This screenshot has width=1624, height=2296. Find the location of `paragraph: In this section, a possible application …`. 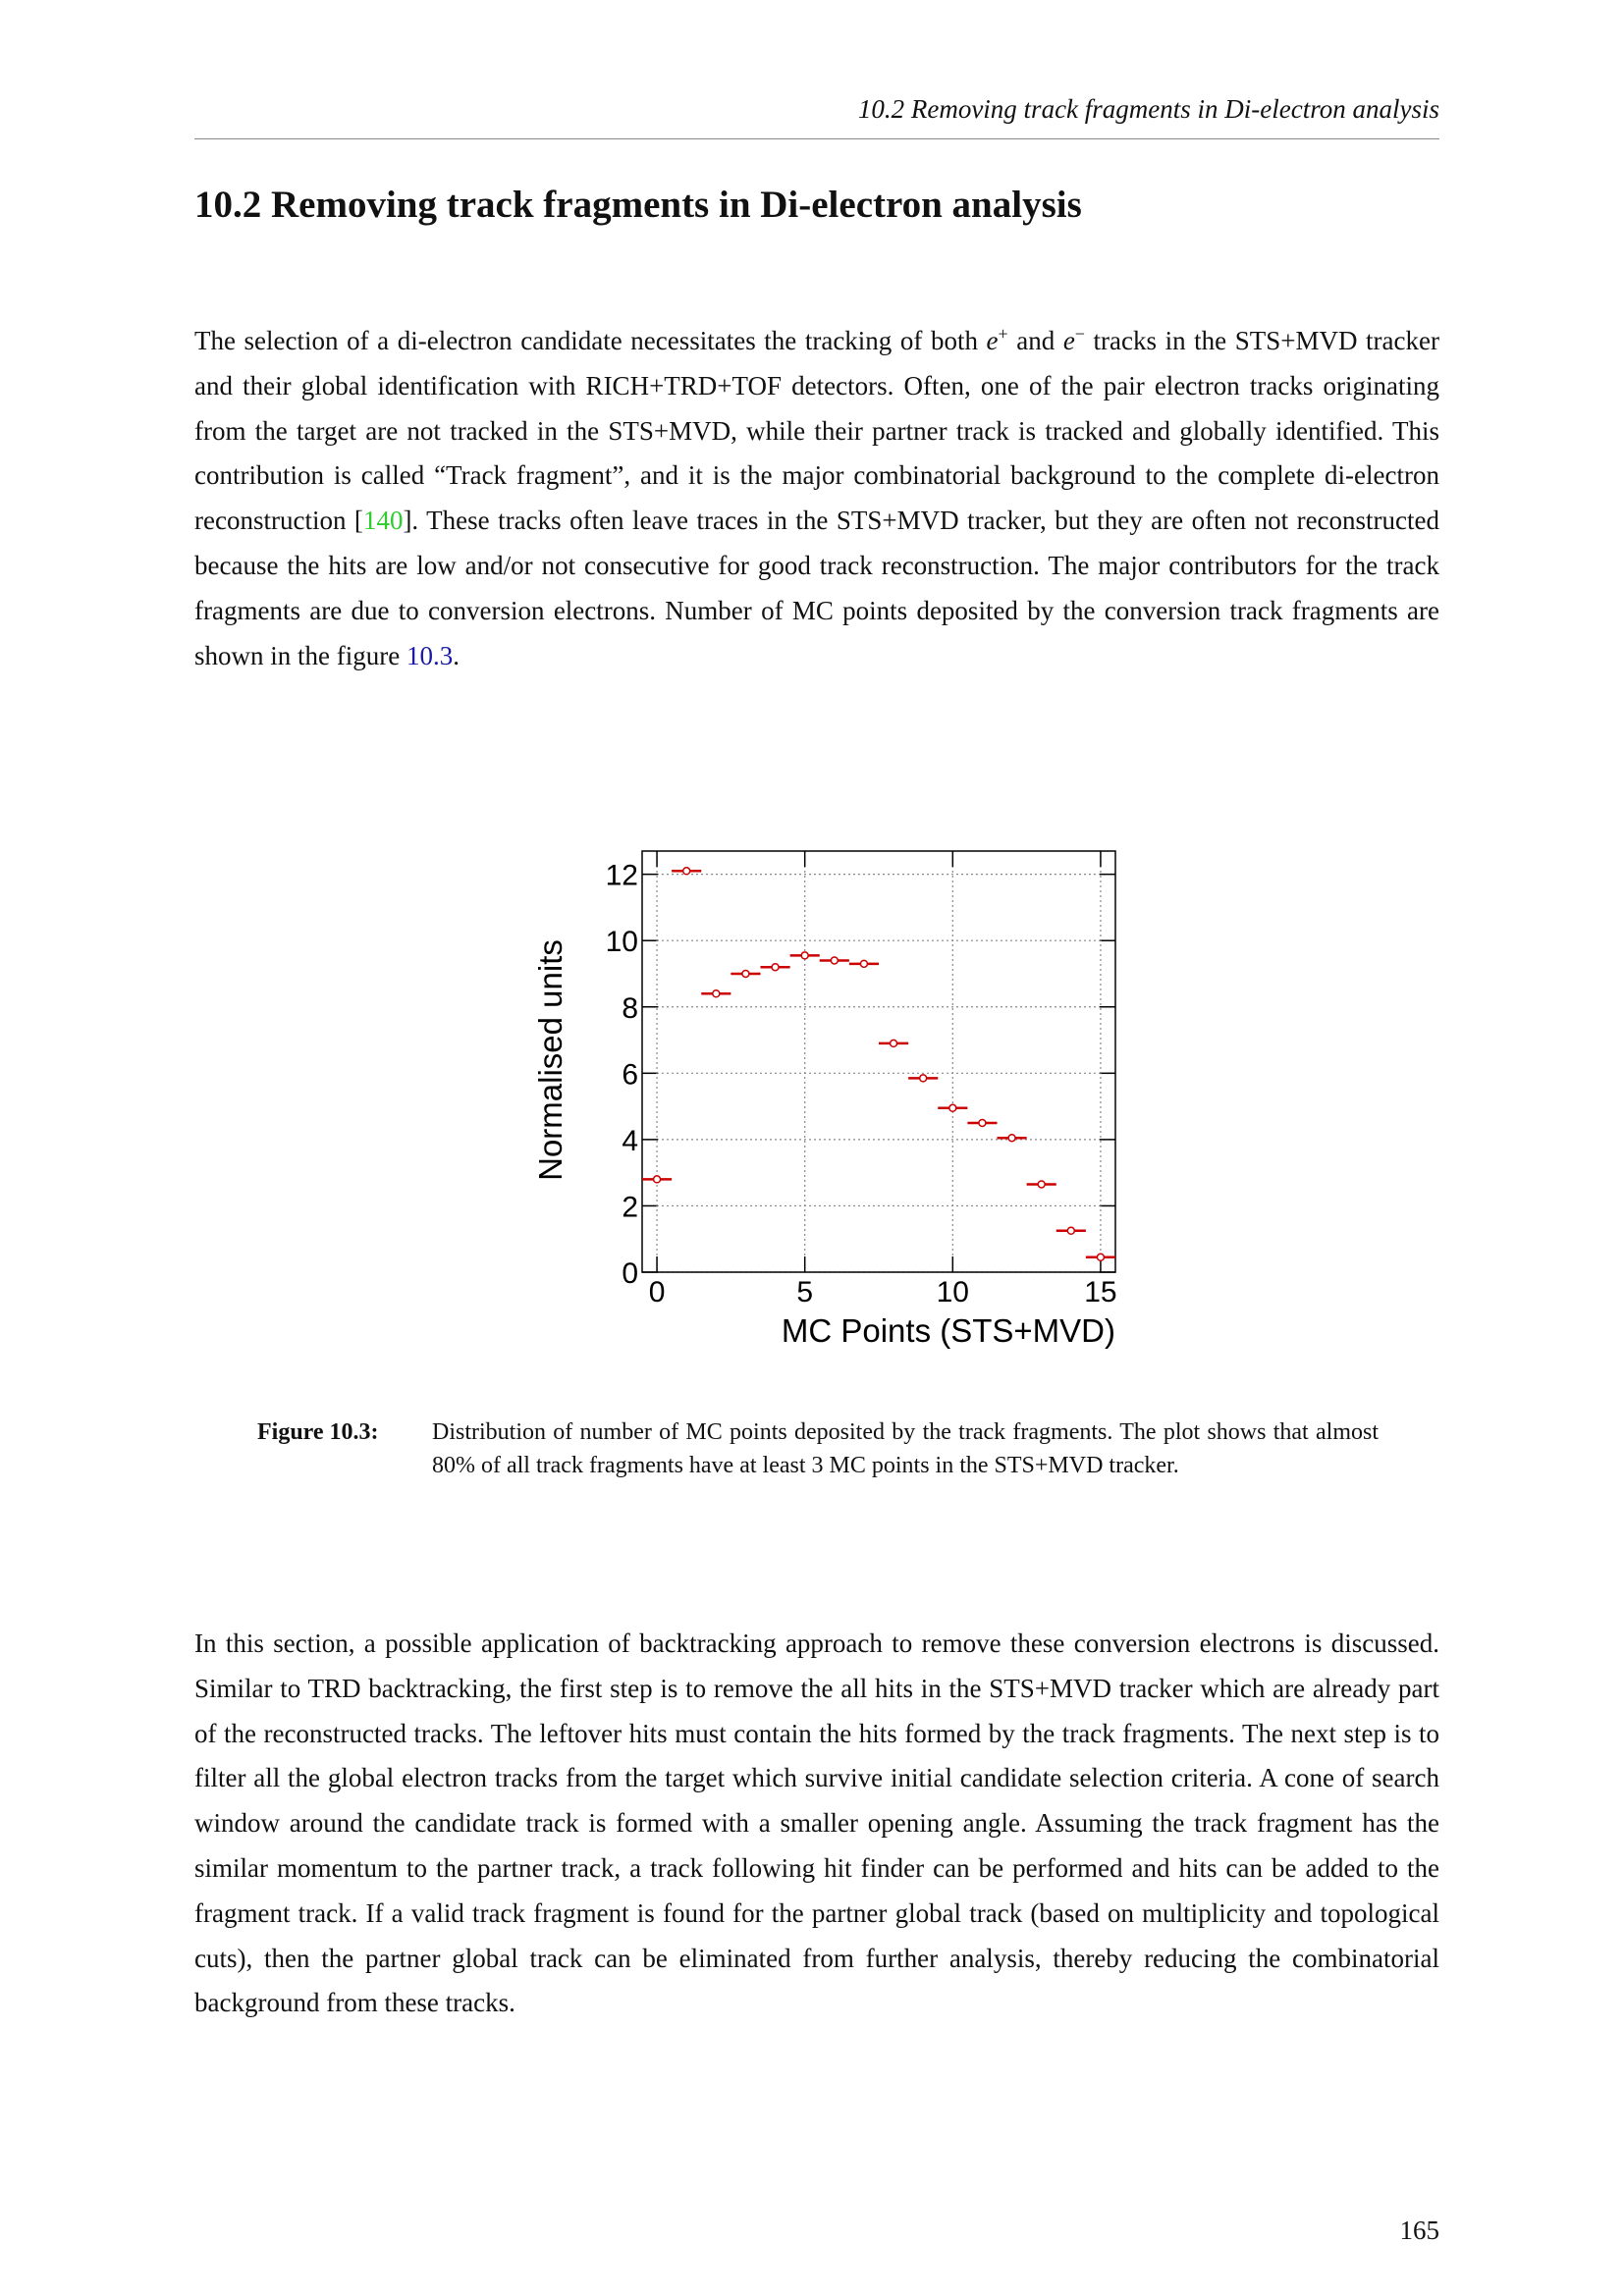

paragraph: In this section, a possible application … is located at coordinates (816, 1824).